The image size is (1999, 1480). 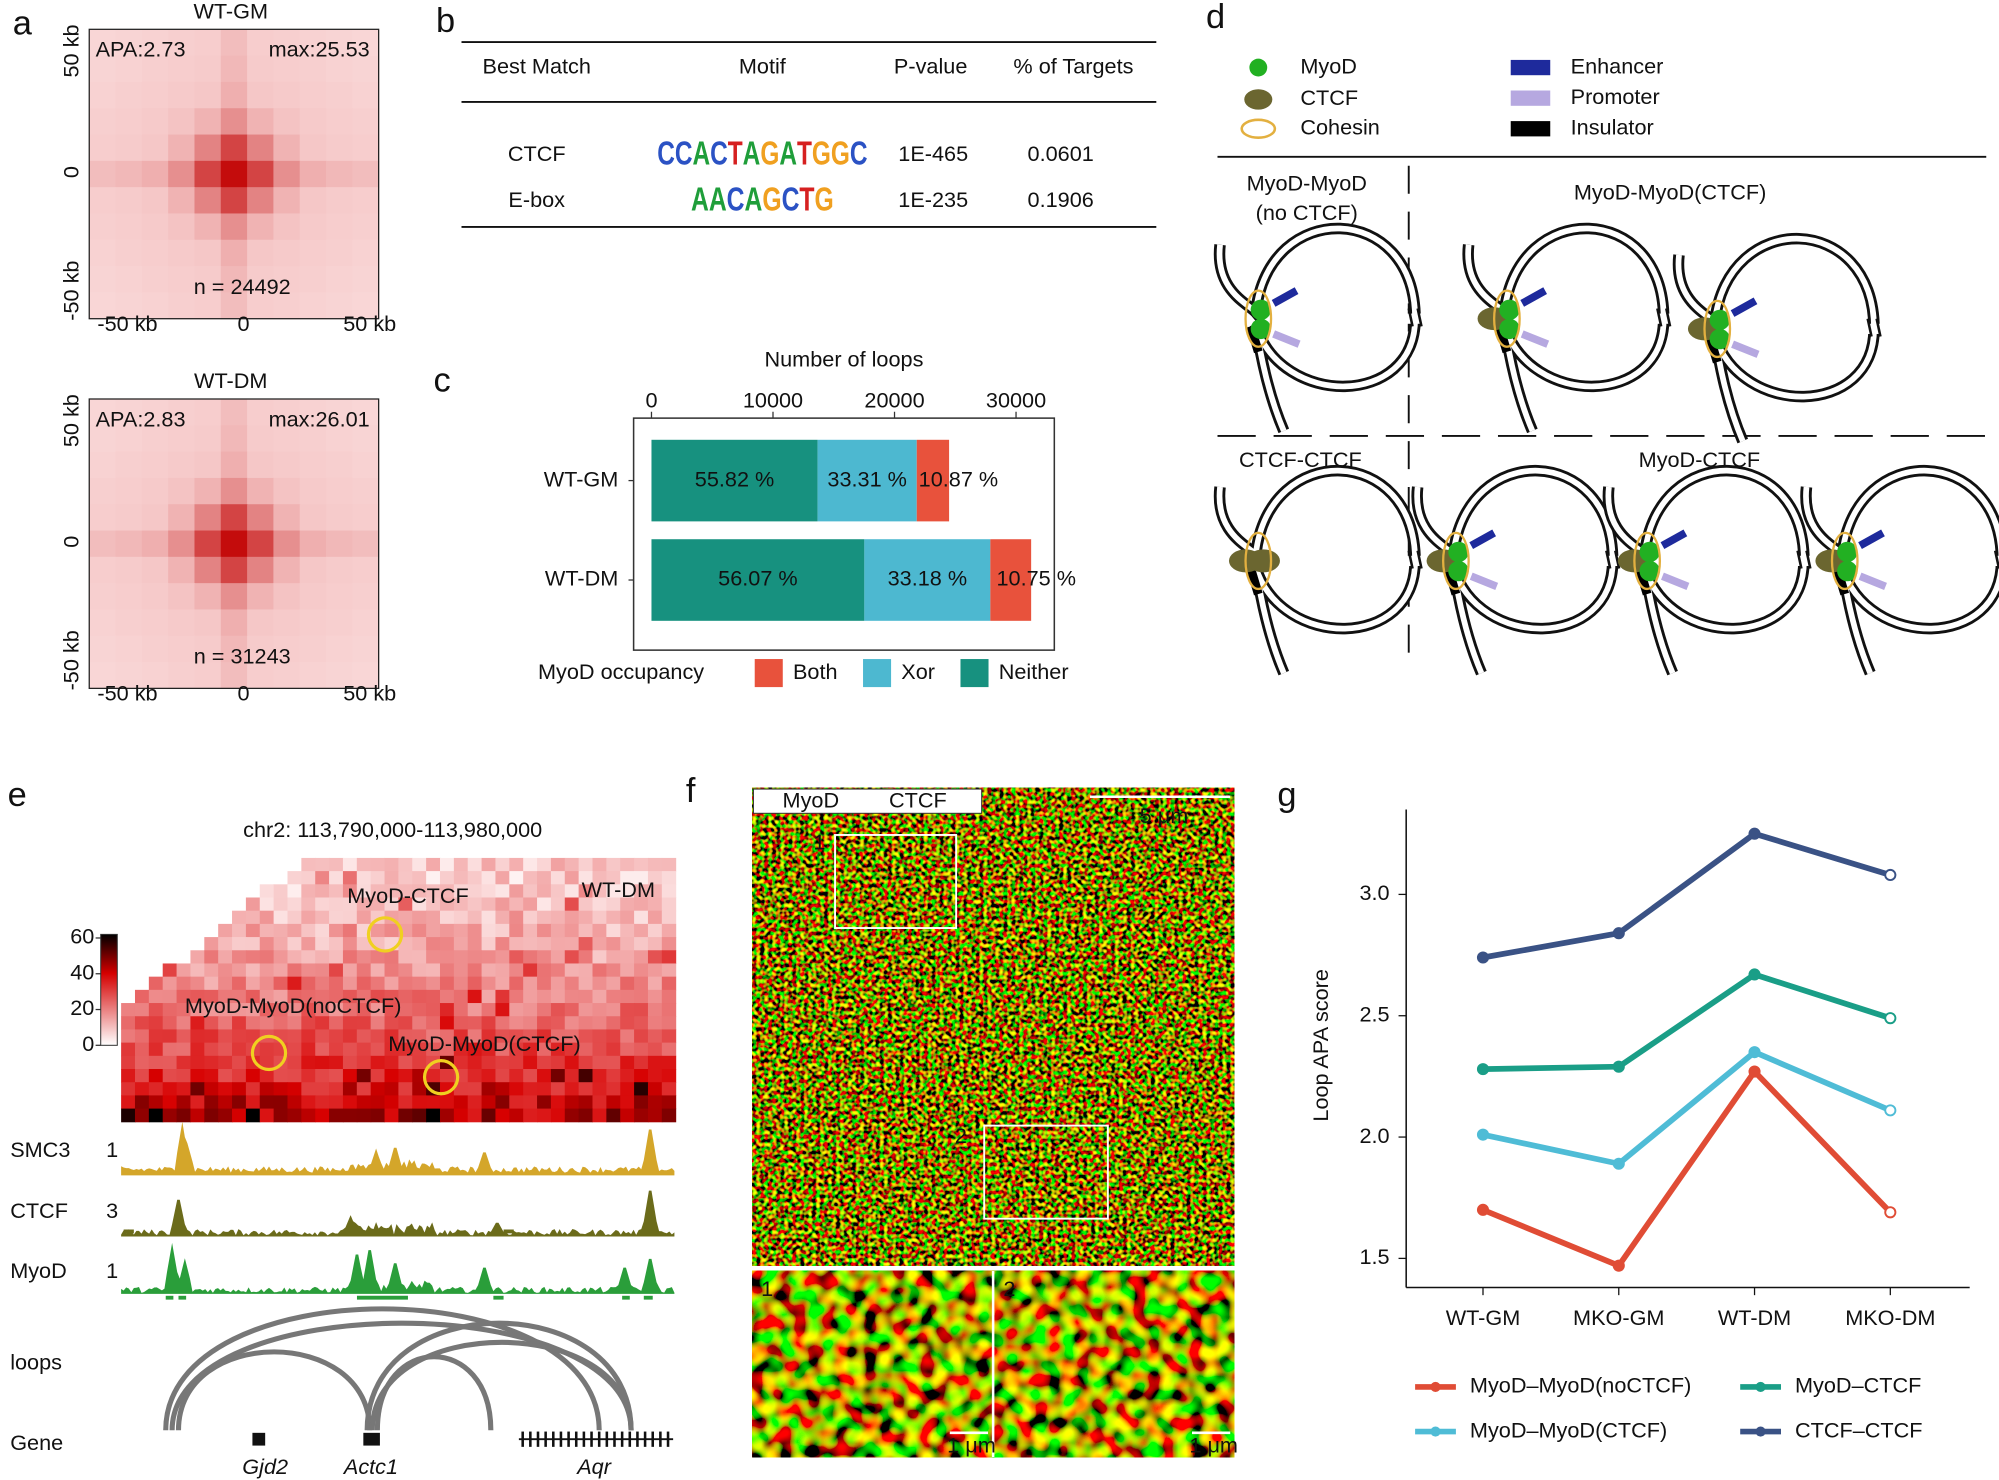 I want to click on legend-label: Both, so click(x=815, y=671).